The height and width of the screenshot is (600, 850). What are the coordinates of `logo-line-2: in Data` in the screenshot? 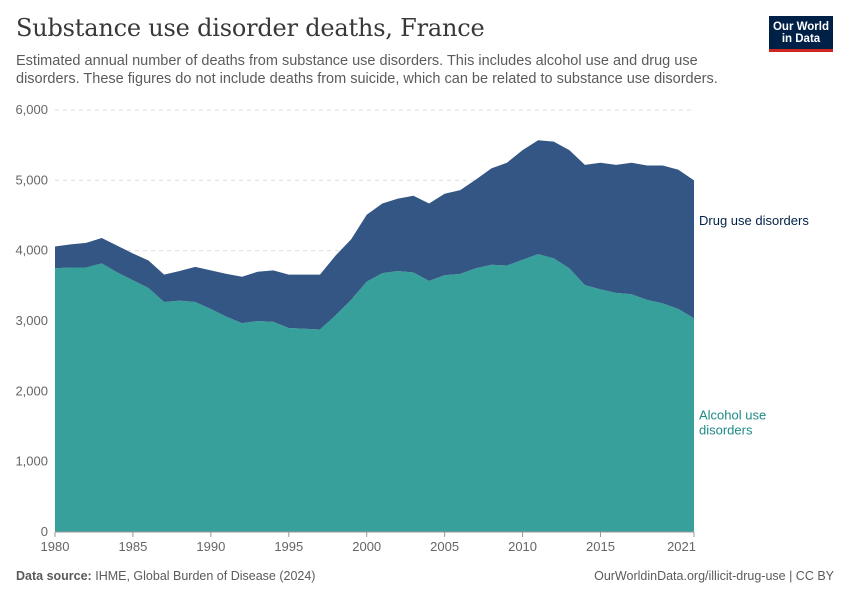 It's located at (801, 39).